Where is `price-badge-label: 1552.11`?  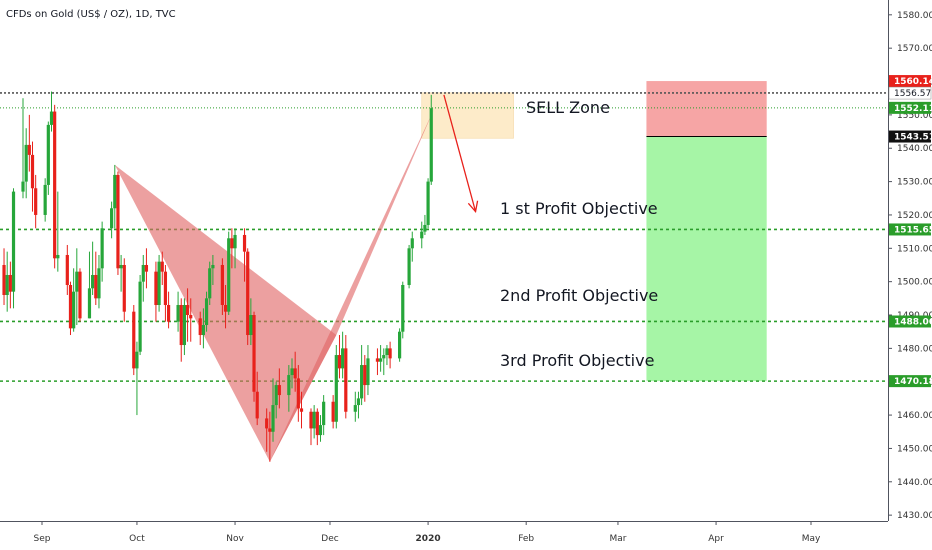 price-badge-label: 1552.11 is located at coordinates (913, 109).